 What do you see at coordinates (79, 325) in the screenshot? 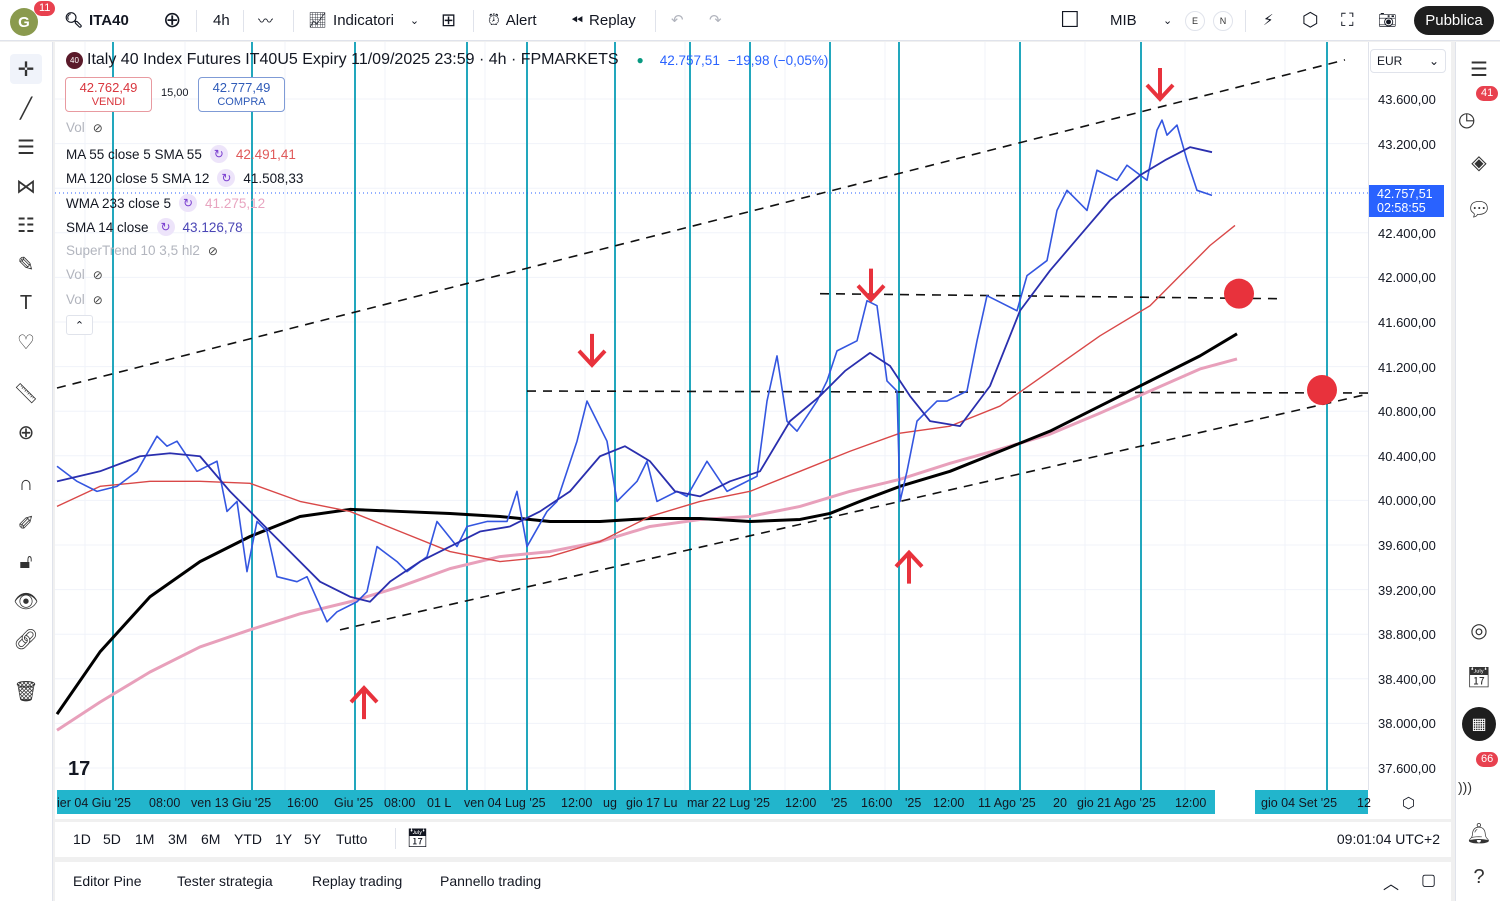
I see `collapse-legend-button: ⌃` at bounding box center [79, 325].